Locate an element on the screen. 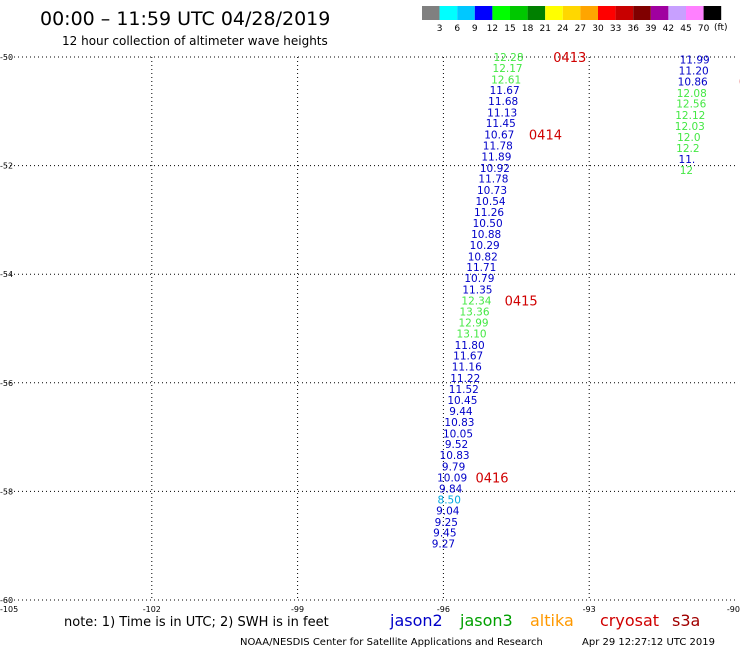 Image resolution: width=740 pixels, height=650 pixels. wave-height-value: 12.2 is located at coordinates (687, 149).